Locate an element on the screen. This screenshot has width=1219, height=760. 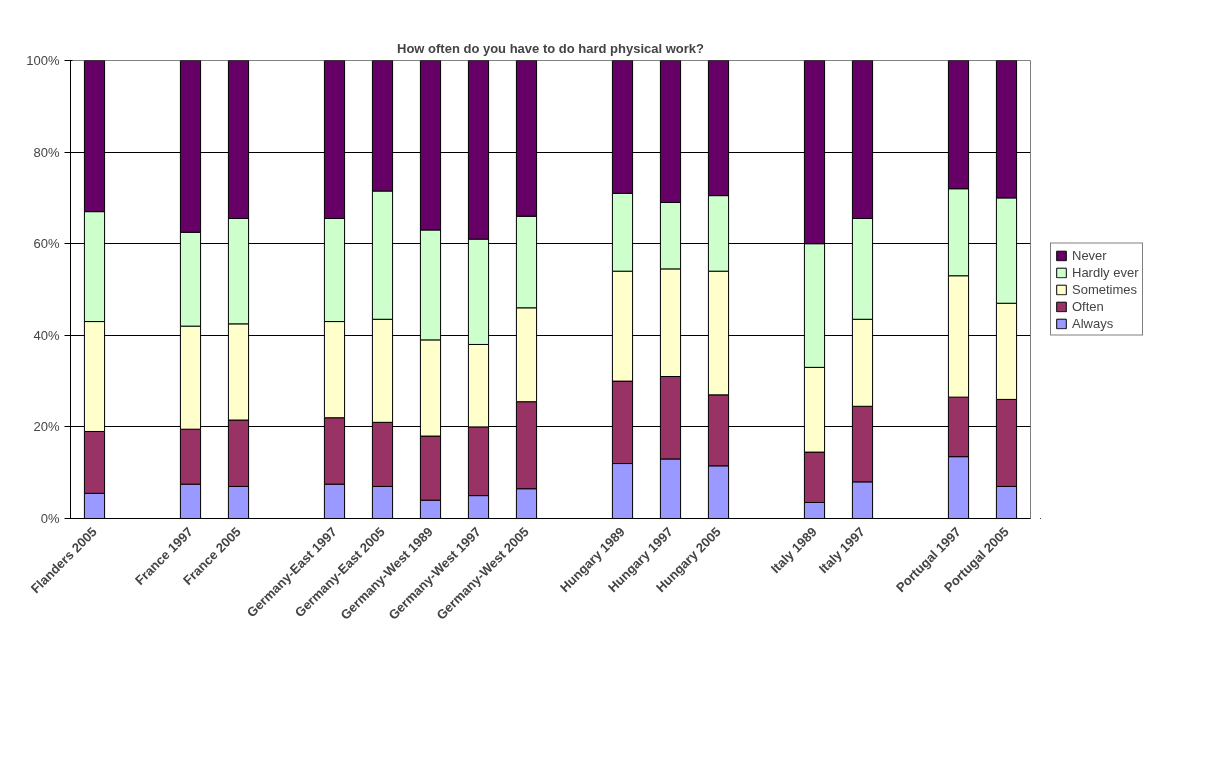
legend-label: Sometimes is located at coordinates (1105, 289).